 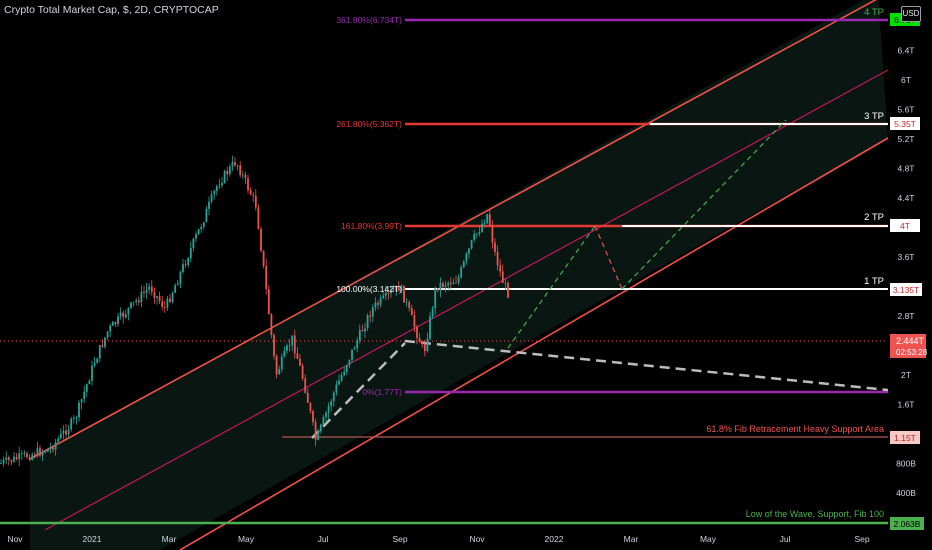 What do you see at coordinates (911, 14) in the screenshot?
I see `currency-button: USD` at bounding box center [911, 14].